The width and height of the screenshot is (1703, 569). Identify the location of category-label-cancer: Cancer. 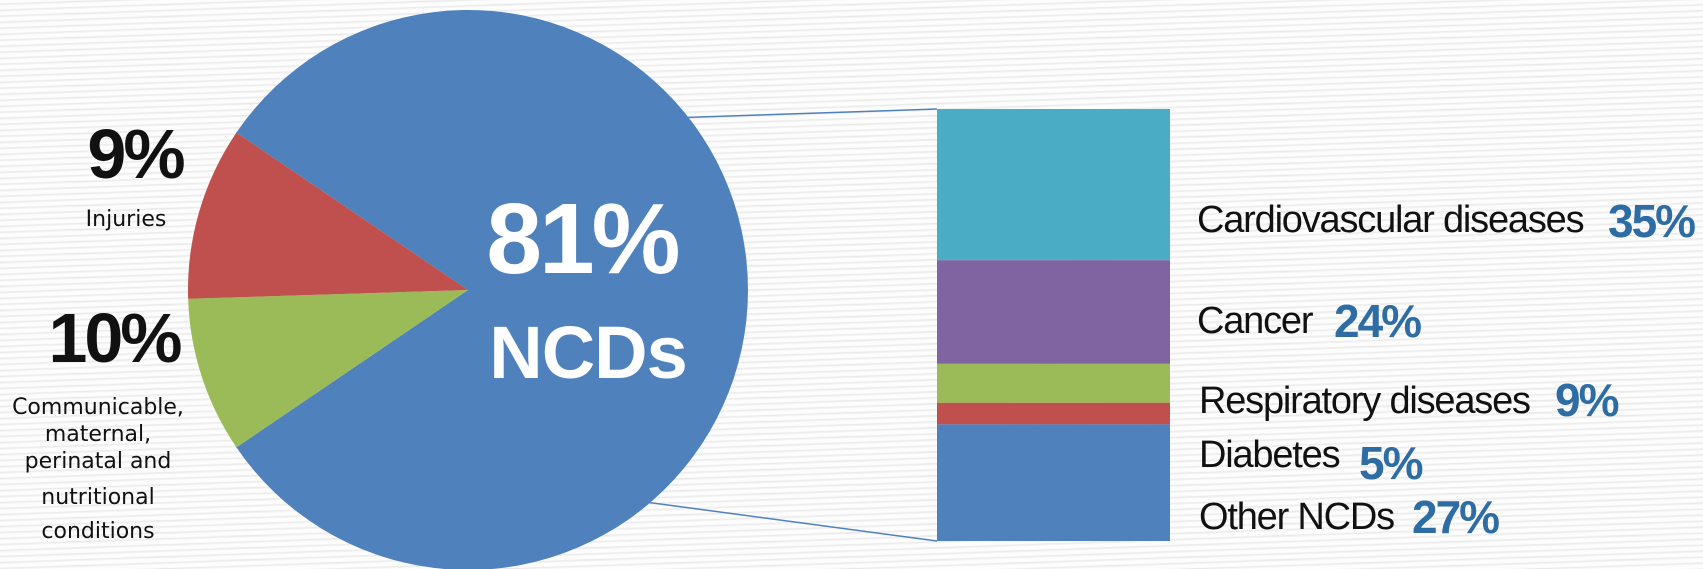
(1255, 321).